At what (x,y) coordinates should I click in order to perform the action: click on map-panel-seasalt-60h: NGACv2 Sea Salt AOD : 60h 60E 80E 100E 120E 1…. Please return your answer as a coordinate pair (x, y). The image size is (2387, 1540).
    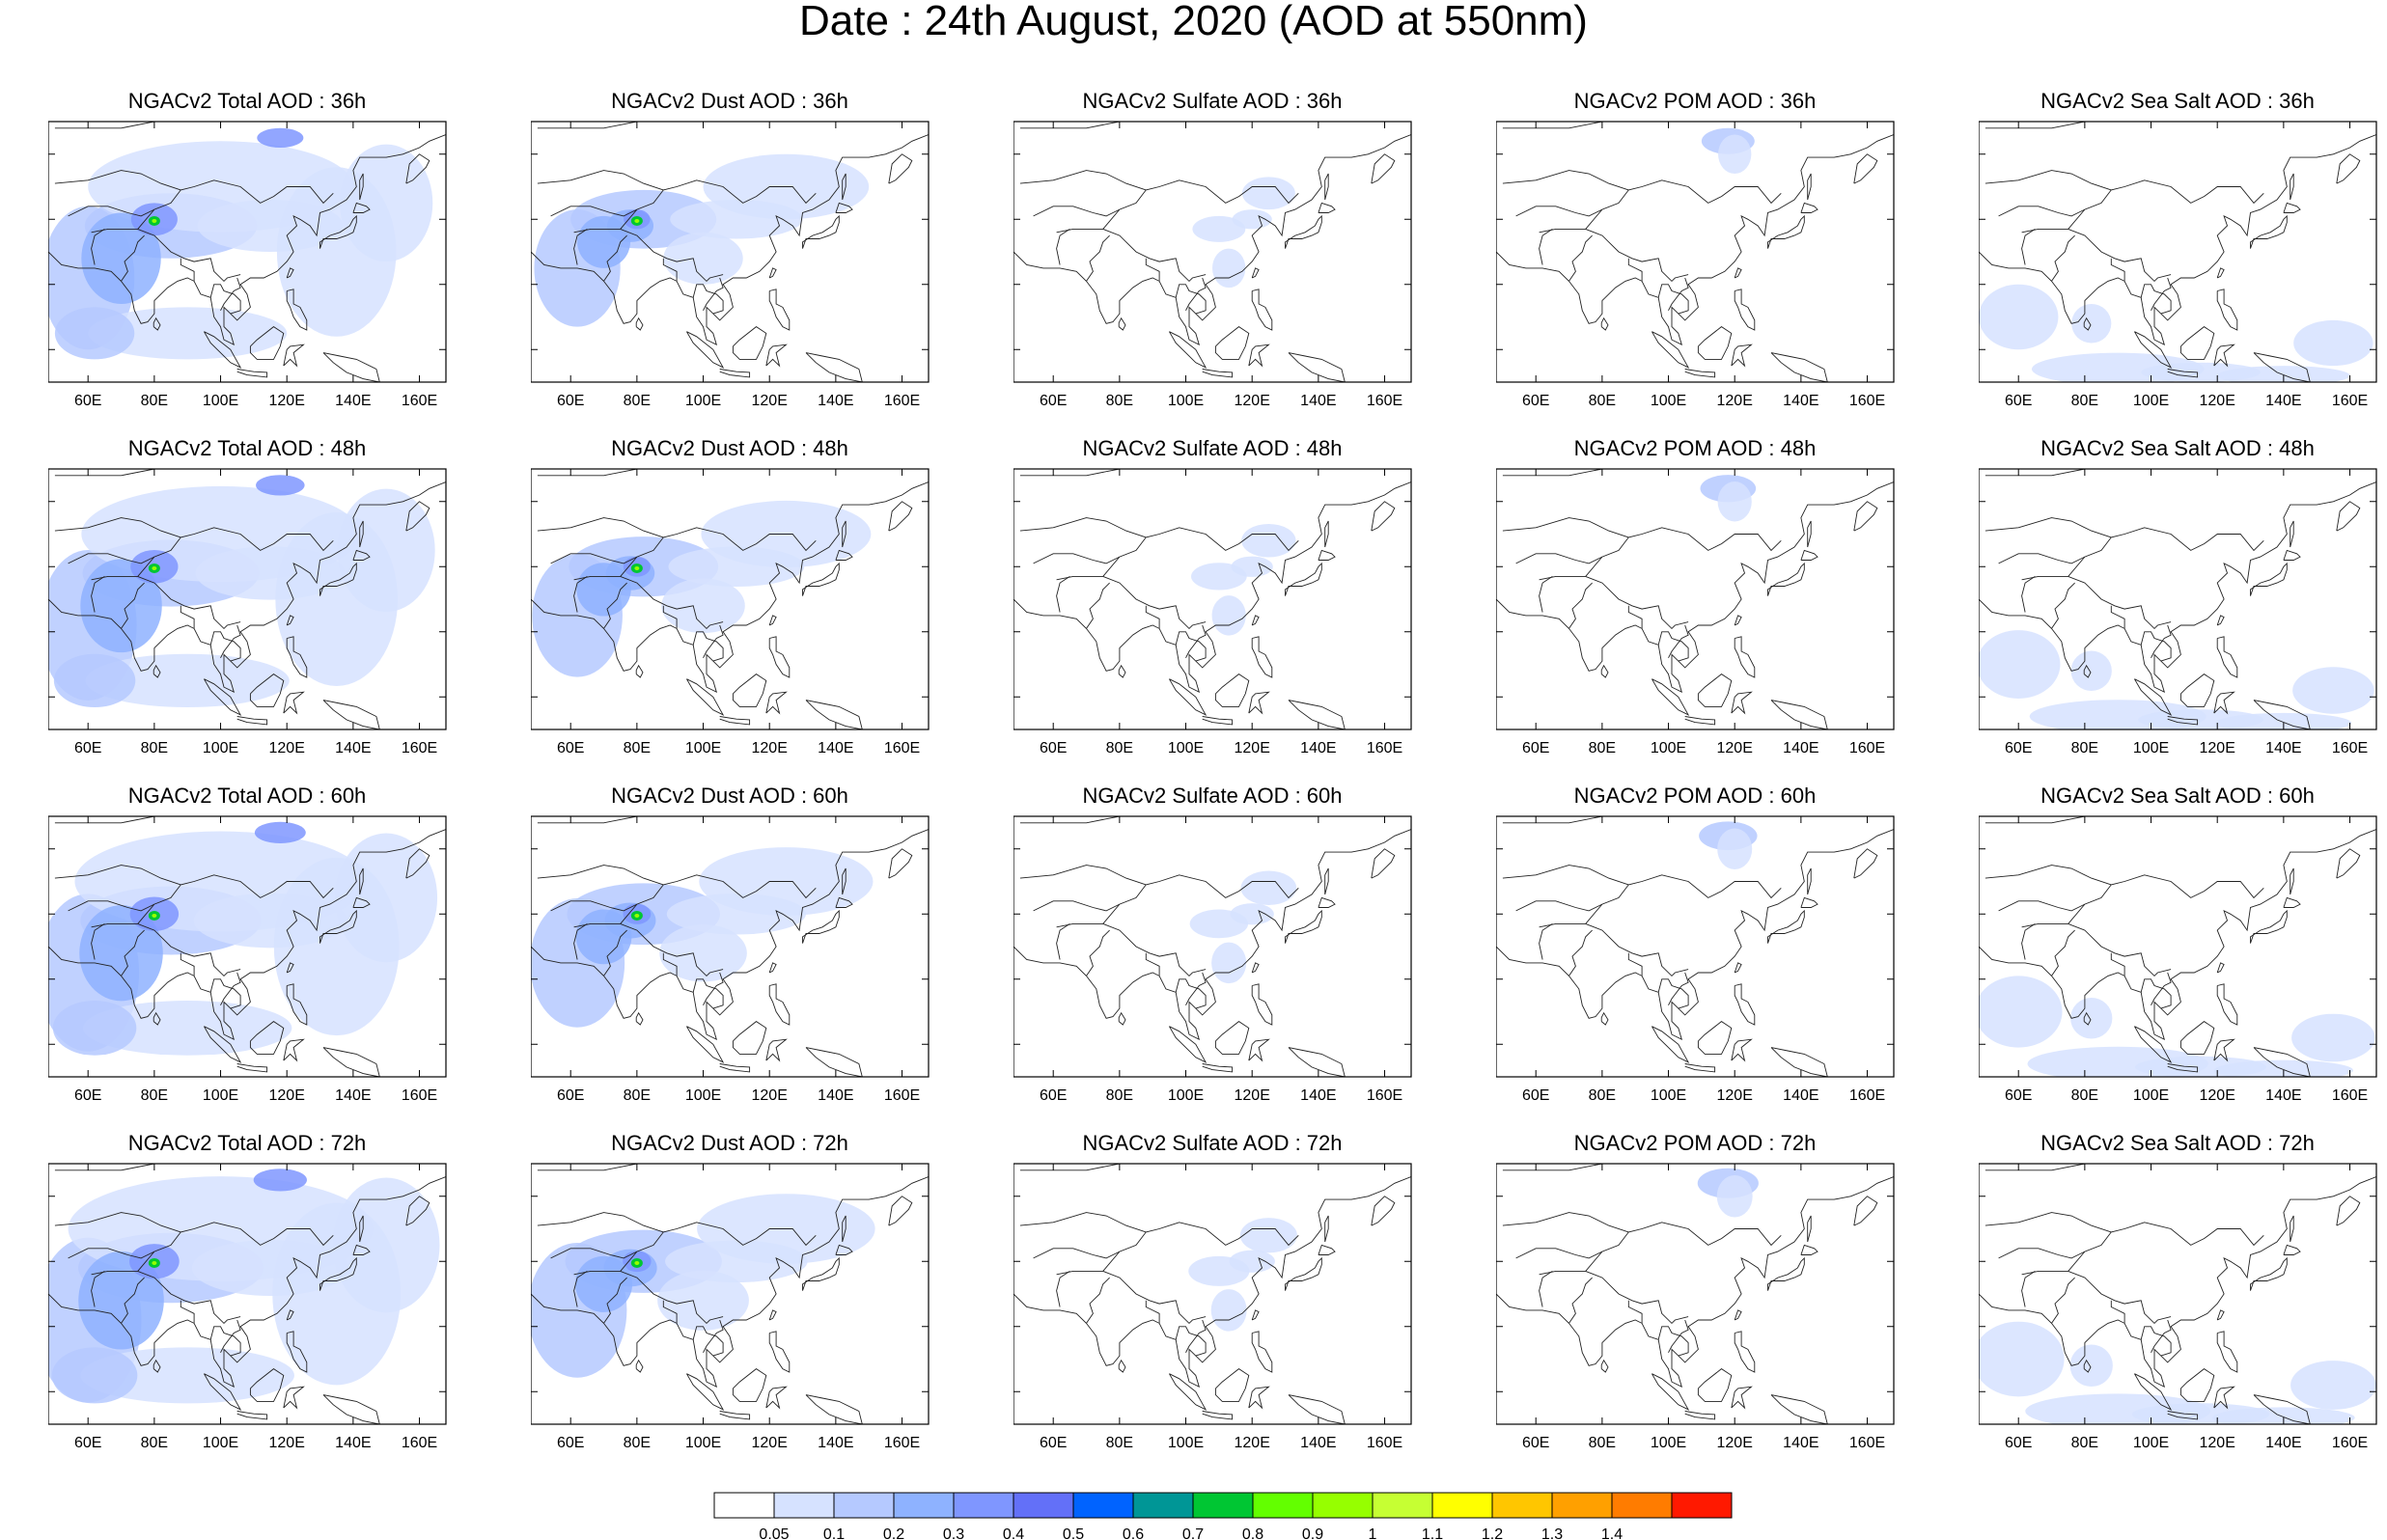
    Looking at the image, I should click on (2183, 957).